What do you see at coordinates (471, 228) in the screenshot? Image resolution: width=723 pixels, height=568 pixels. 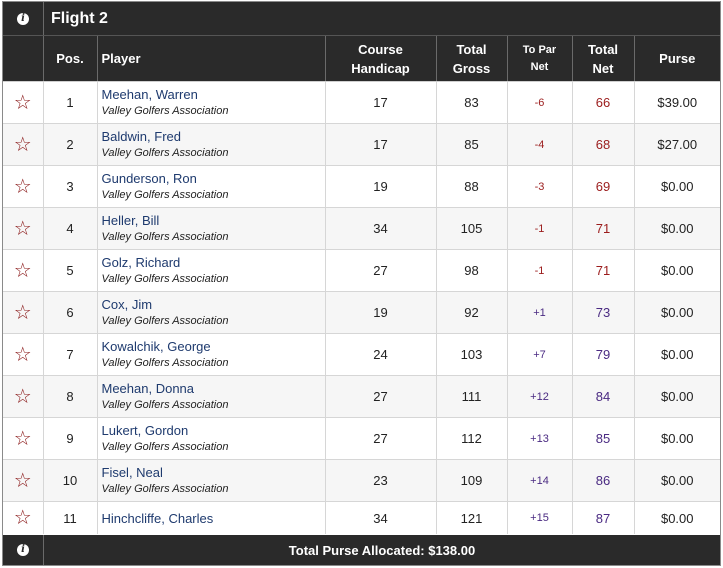 I see `gross-cell: 105` at bounding box center [471, 228].